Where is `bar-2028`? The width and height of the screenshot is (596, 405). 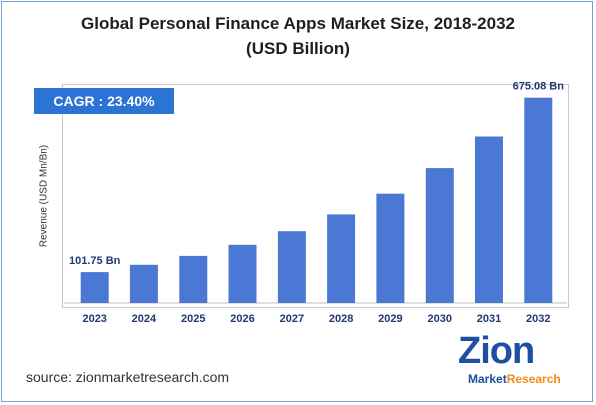 bar-2028 is located at coordinates (341, 258).